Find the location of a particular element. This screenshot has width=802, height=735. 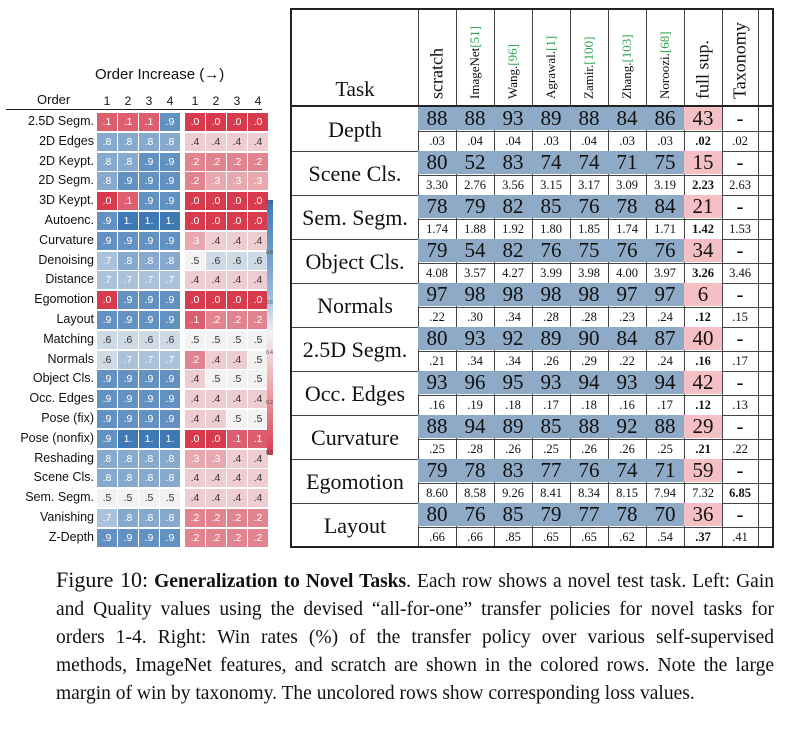

loss-cell: .24 is located at coordinates (665, 361).